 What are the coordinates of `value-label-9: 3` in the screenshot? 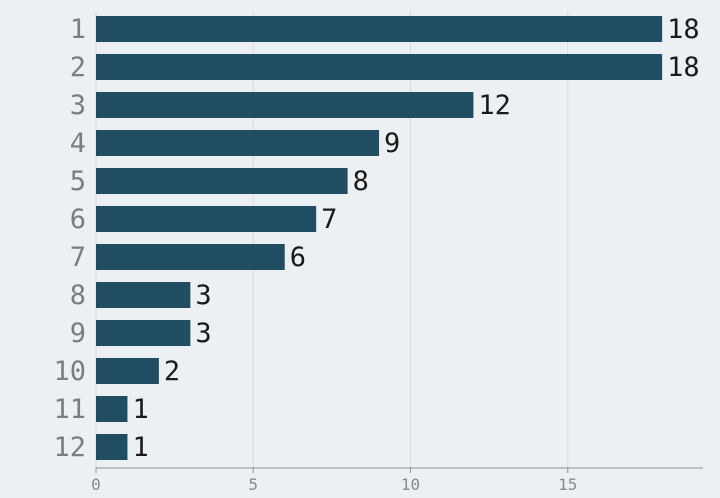 It's located at (203, 333).